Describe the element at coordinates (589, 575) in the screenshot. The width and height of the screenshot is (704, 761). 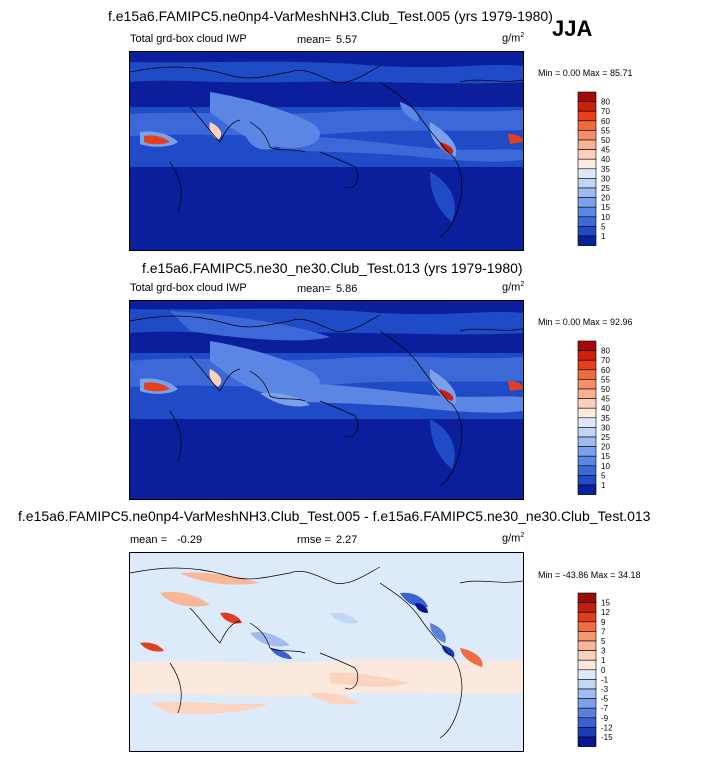
I see `panel-3-minmax: Min = -43.86 Max = 34.18` at that location.